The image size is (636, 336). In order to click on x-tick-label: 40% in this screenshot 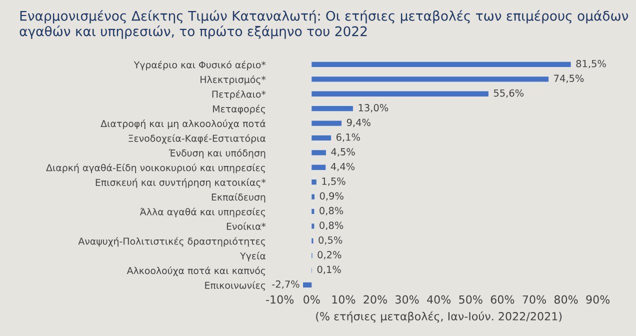, I will do `click(439, 299)`.